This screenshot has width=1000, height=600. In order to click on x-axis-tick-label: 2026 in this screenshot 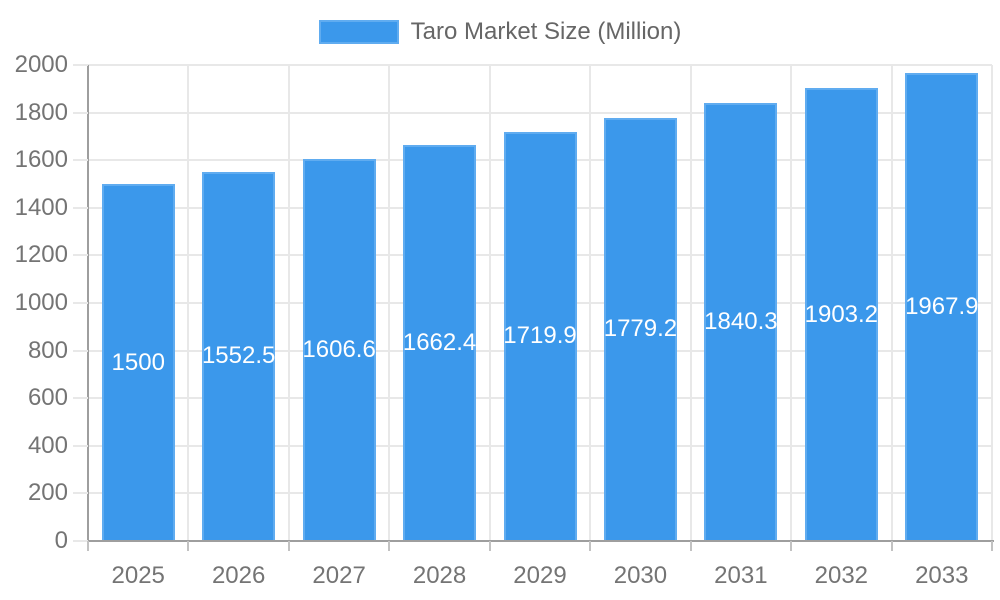, I will do `click(238, 575)`.